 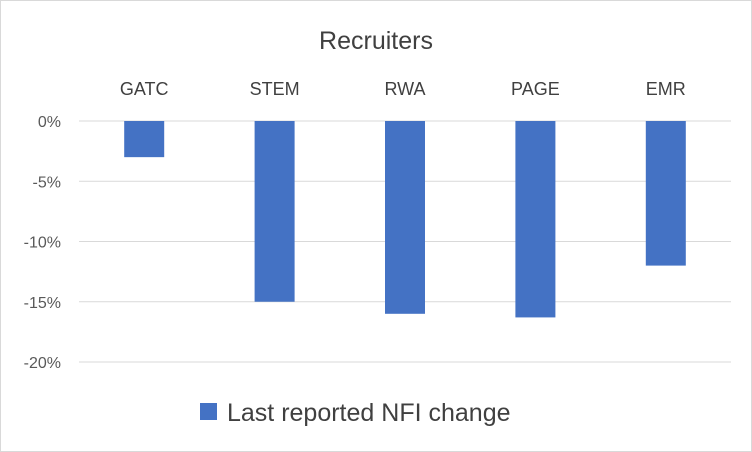 I want to click on category-label: STEM, so click(x=275, y=89).